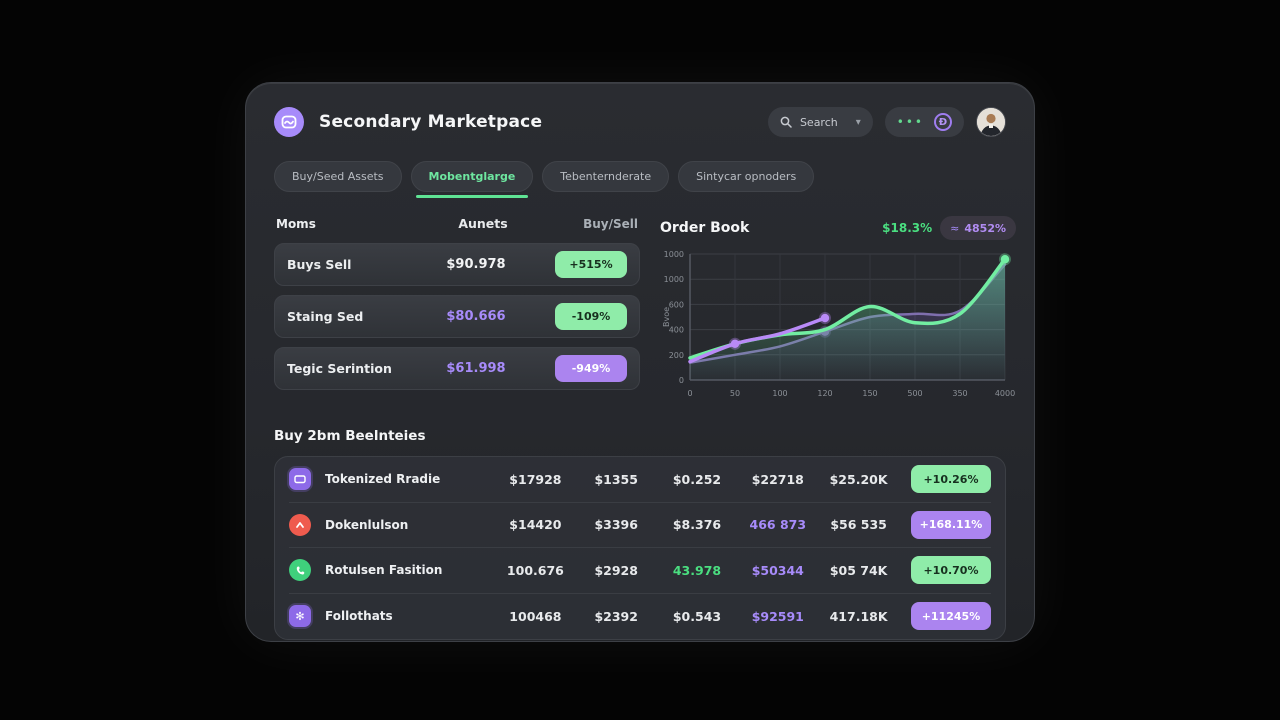 This screenshot has width=1280, height=720. What do you see at coordinates (955, 228) in the screenshot?
I see `wave-icon: ≈` at bounding box center [955, 228].